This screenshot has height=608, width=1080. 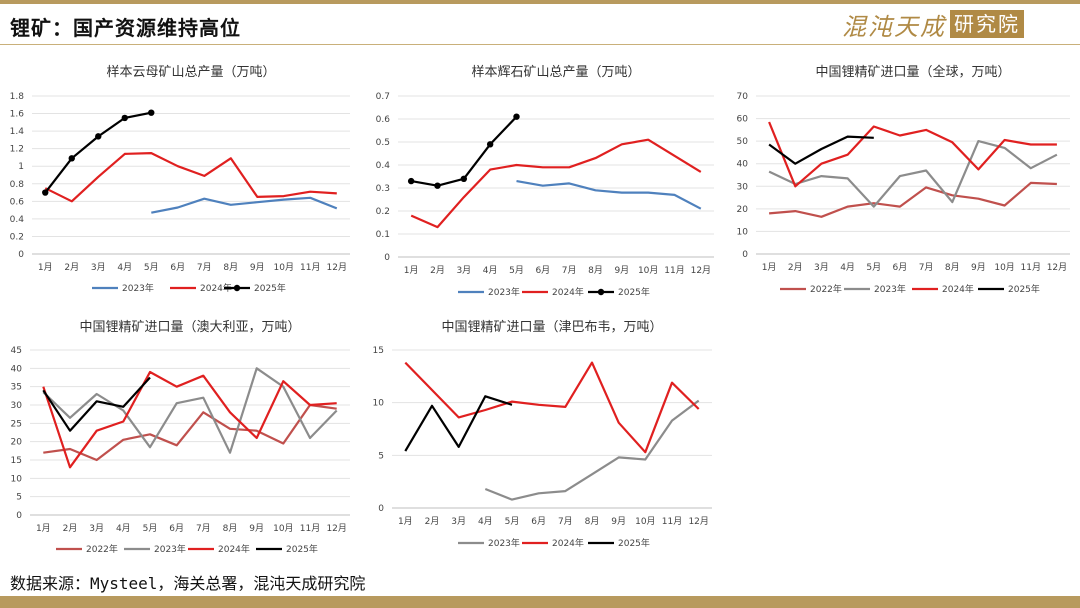 I want to click on y-tick-label: 0.2, so click(x=17, y=237).